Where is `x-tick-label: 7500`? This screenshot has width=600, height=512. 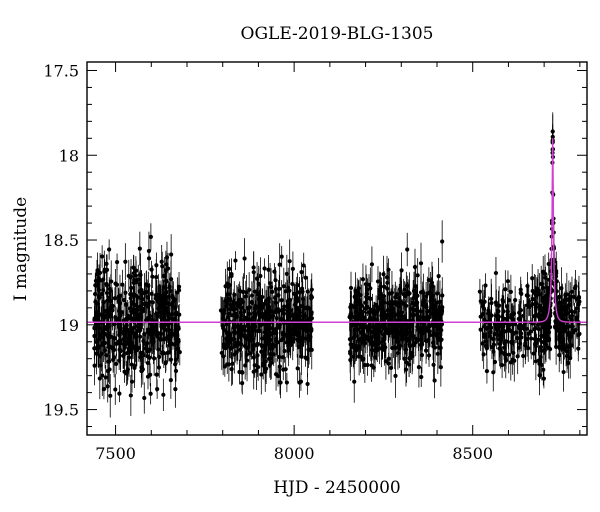
x-tick-label: 7500 is located at coordinates (115, 453).